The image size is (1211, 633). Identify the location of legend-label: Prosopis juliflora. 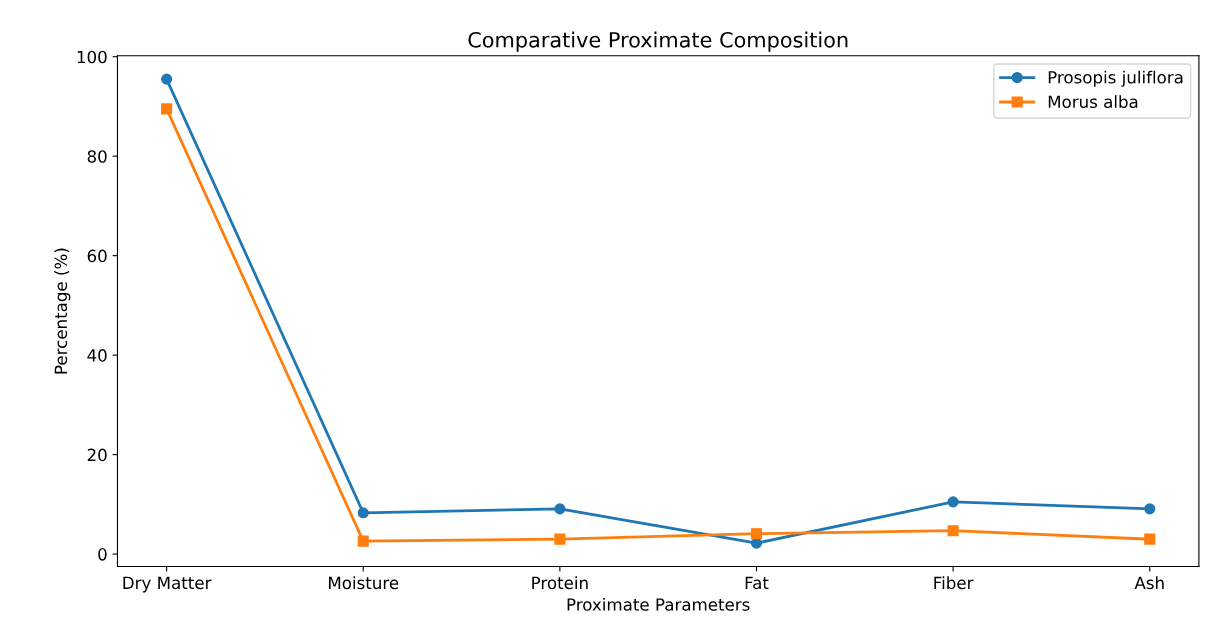
(1115, 78).